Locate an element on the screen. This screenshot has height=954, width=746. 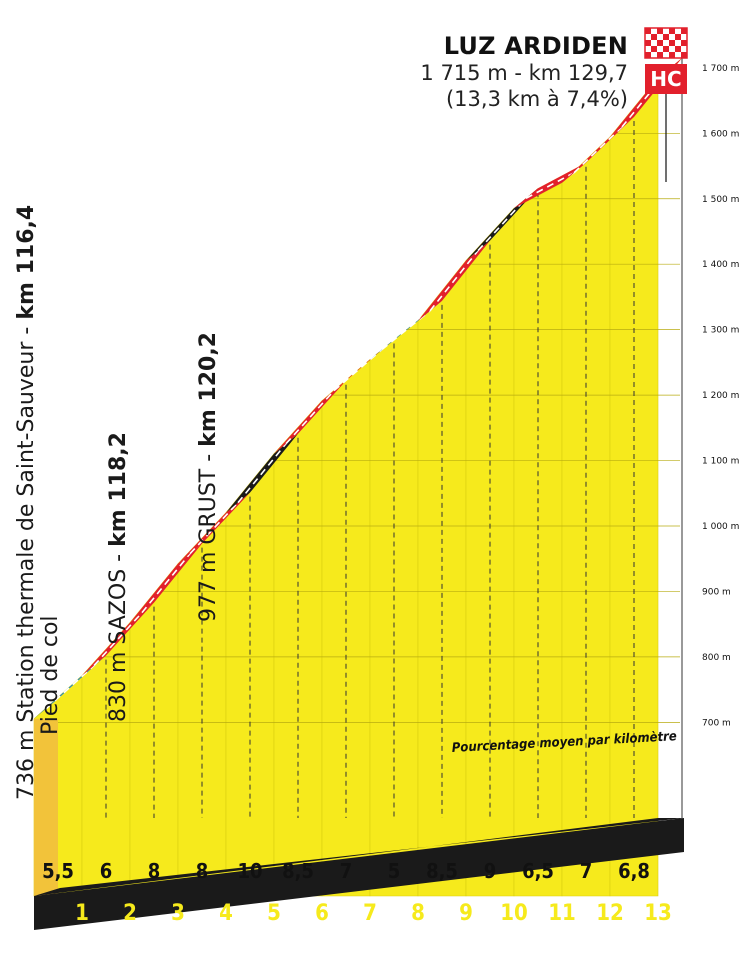
summit-altitude-km: 1 715 m - km 129,7 is located at coordinates (524, 73).